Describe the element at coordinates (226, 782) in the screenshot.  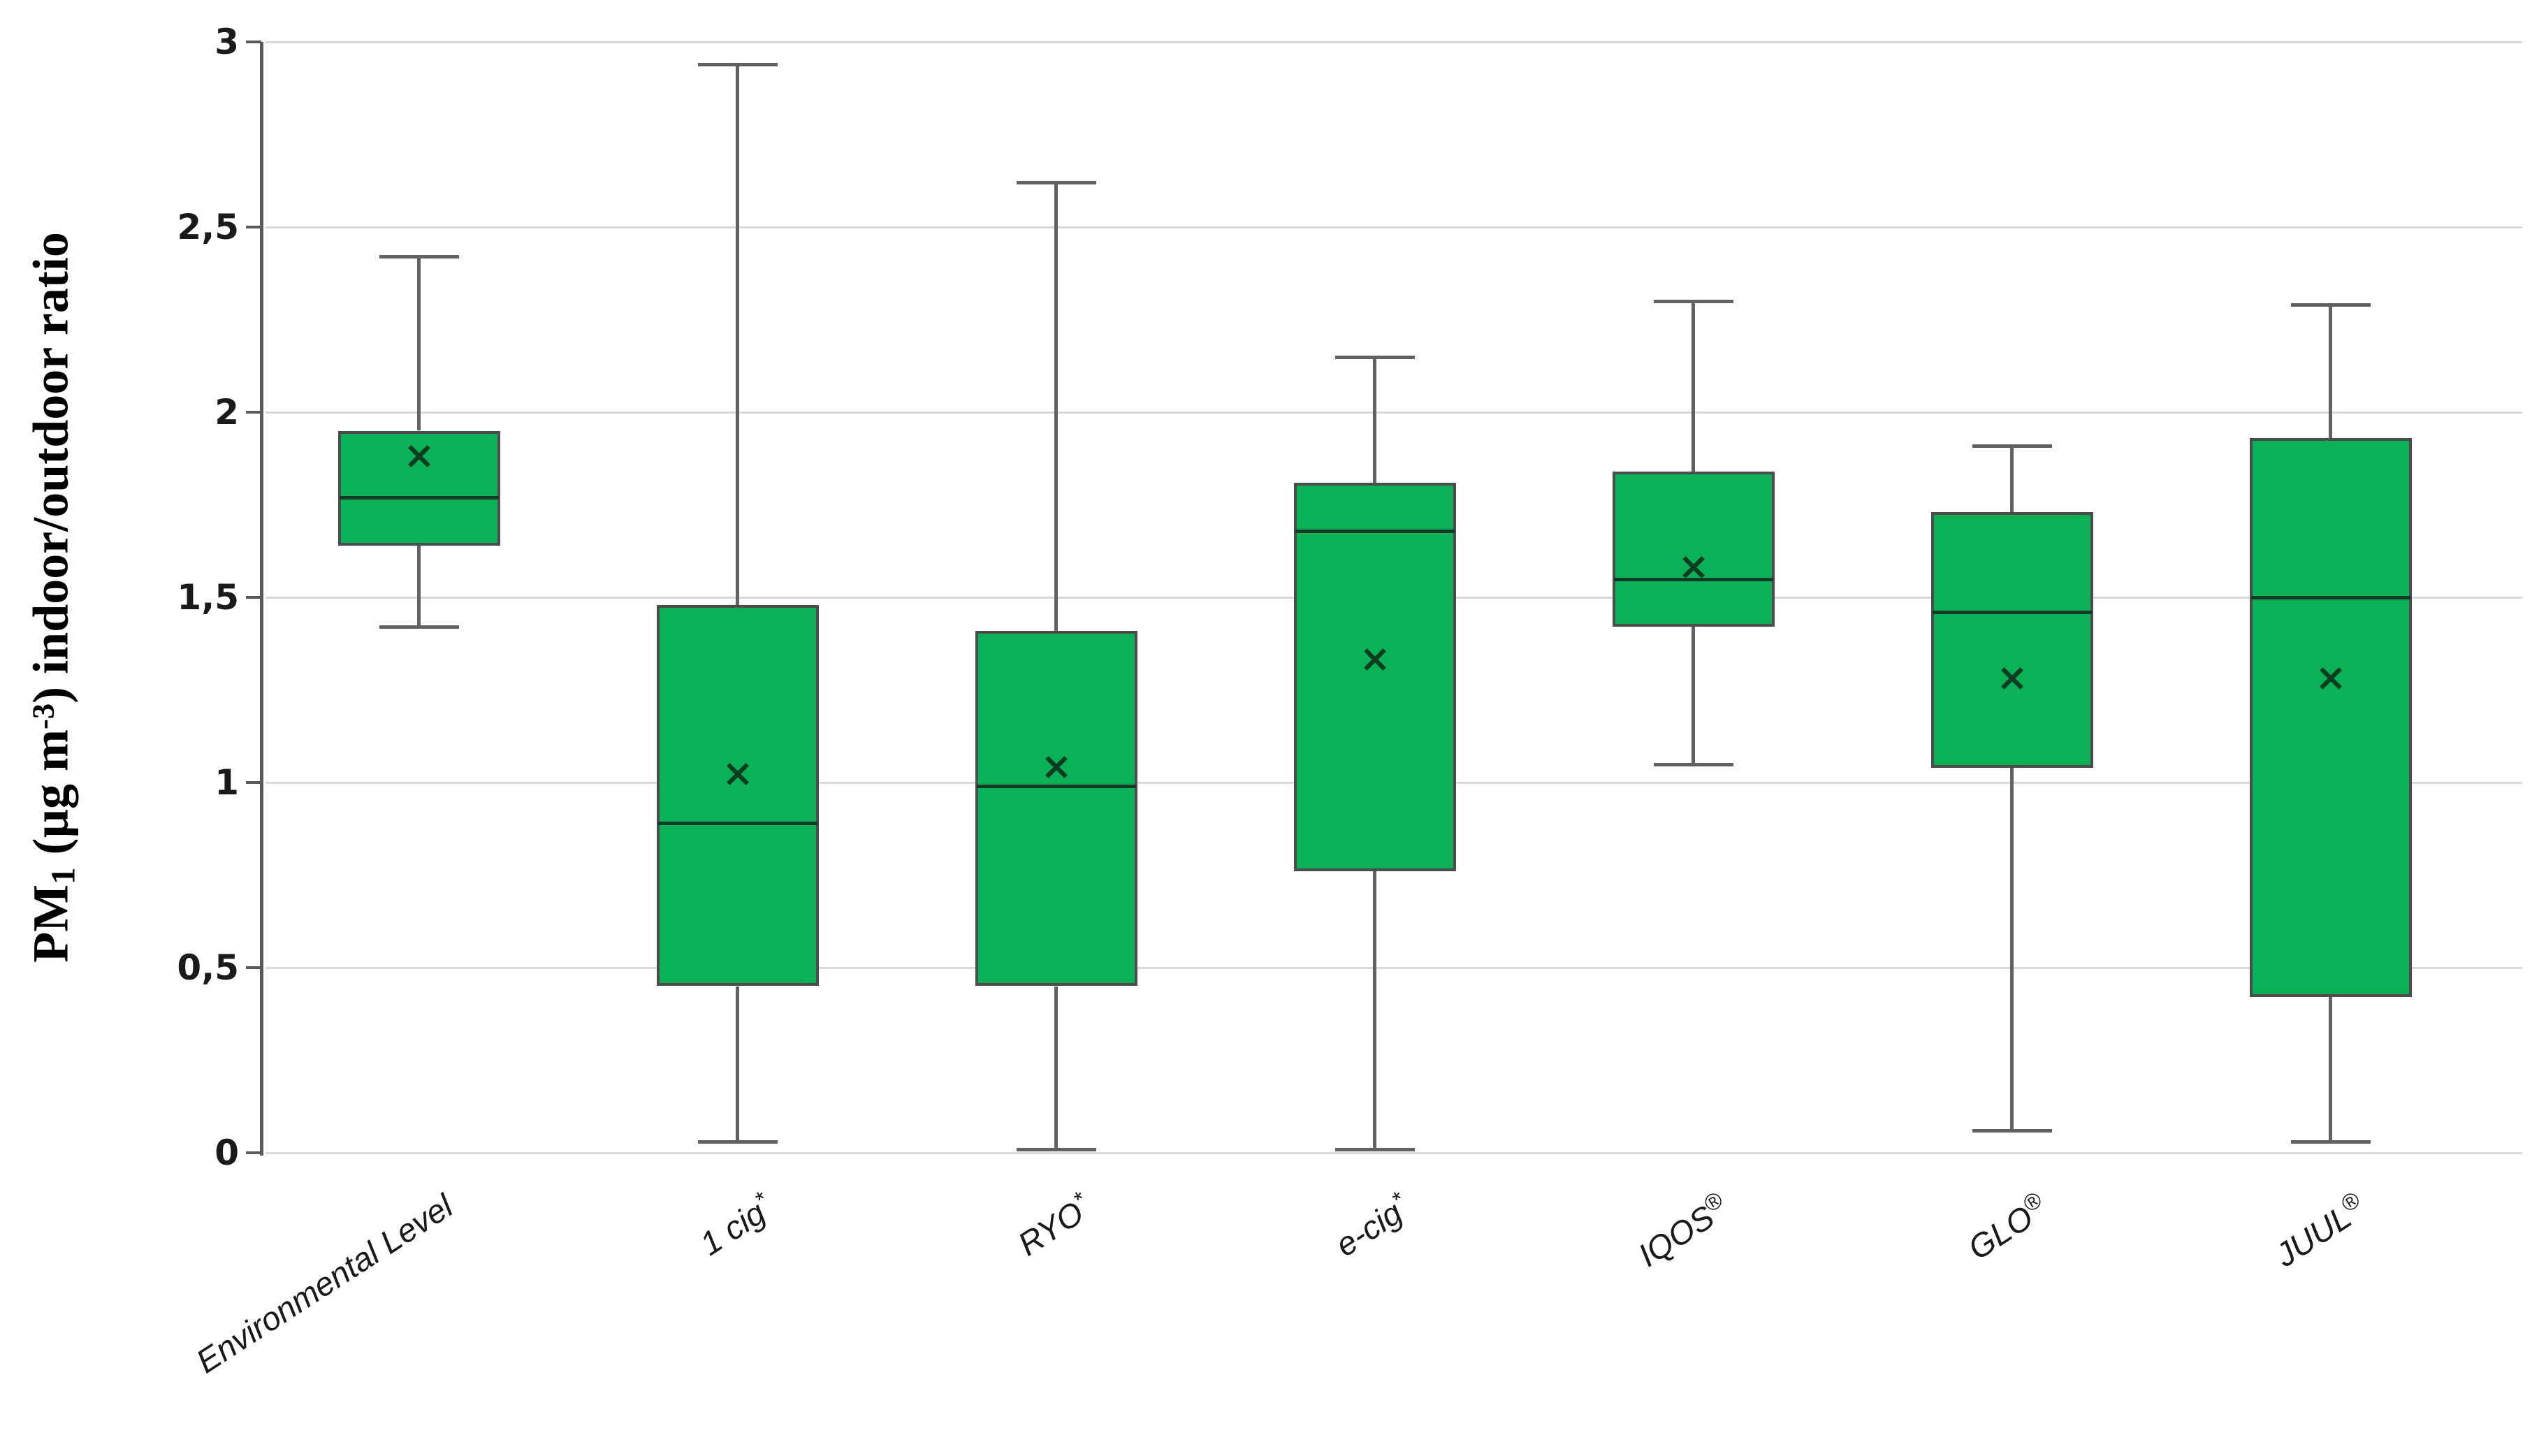
I see `y-tick-label: 1` at that location.